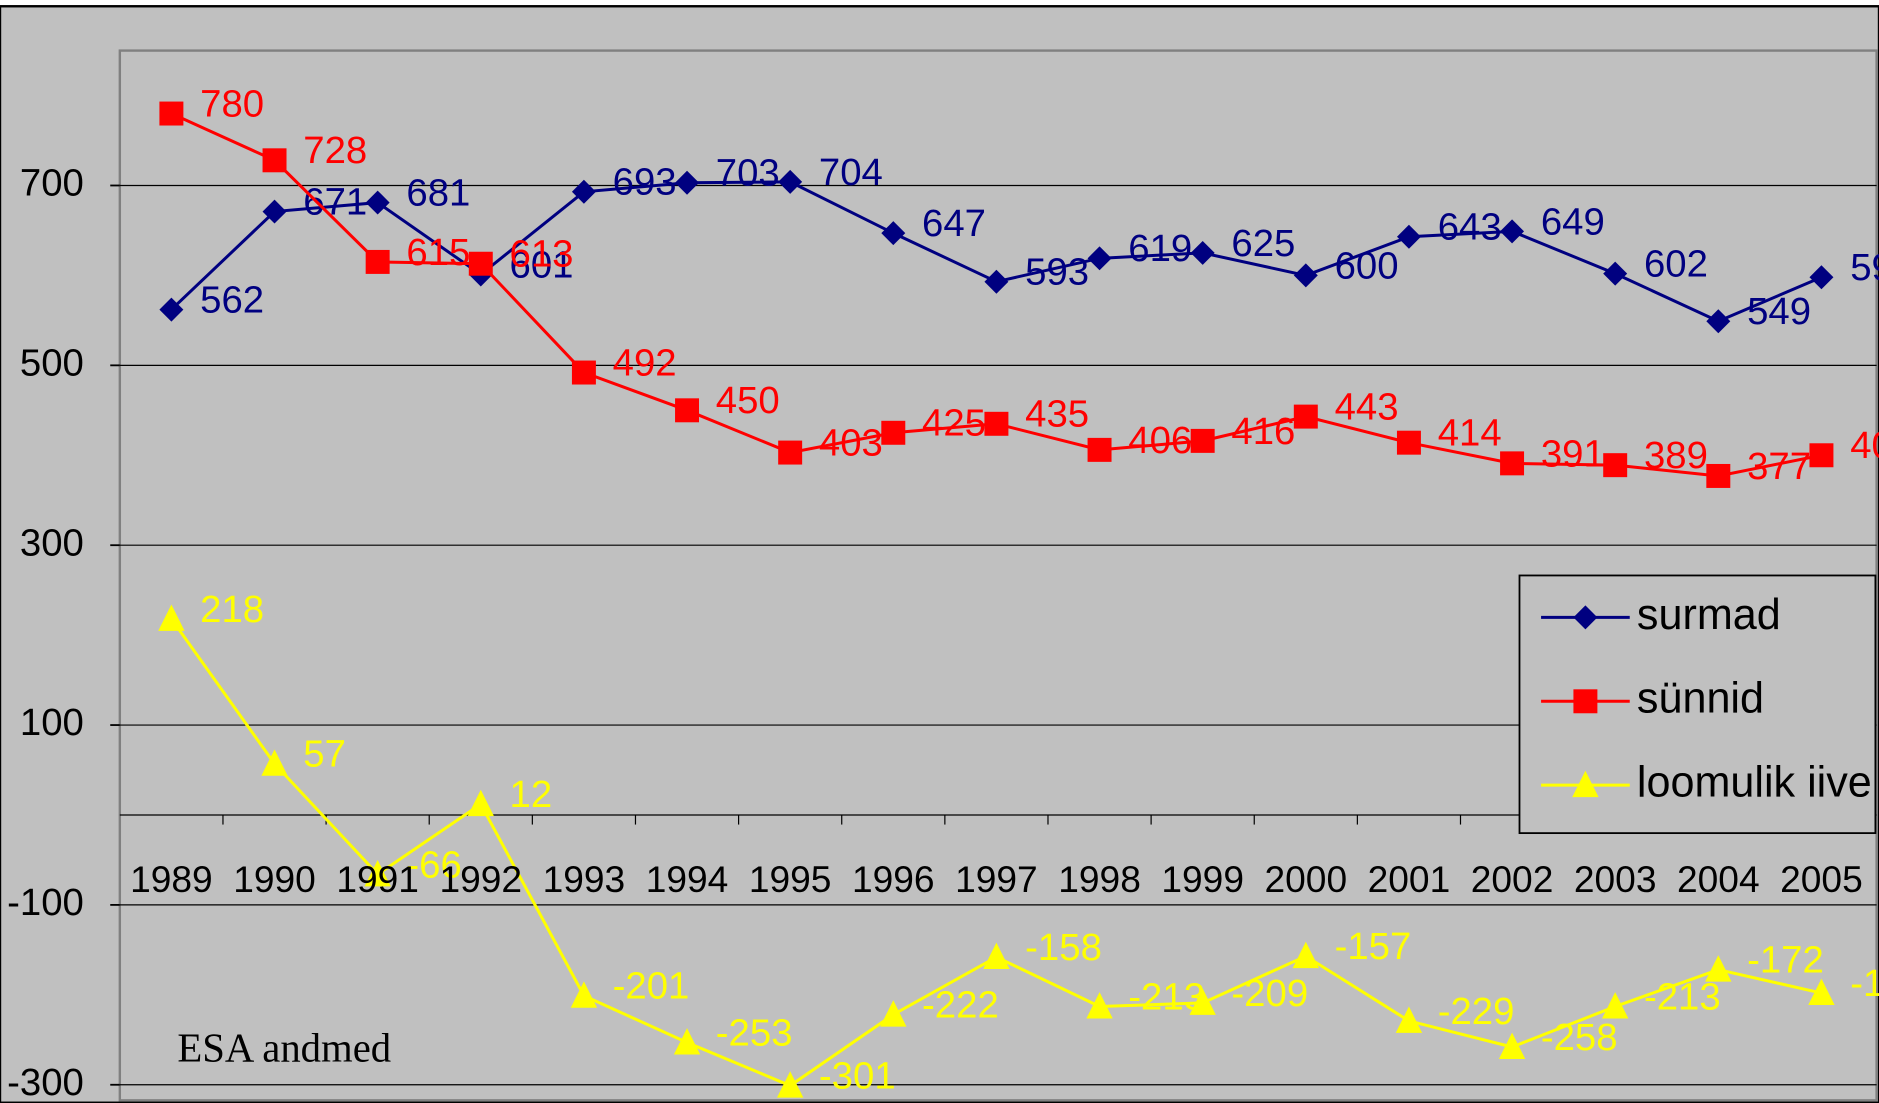 The width and height of the screenshot is (1879, 1103). What do you see at coordinates (1779, 311) in the screenshot?
I see `data-label: 549` at bounding box center [1779, 311].